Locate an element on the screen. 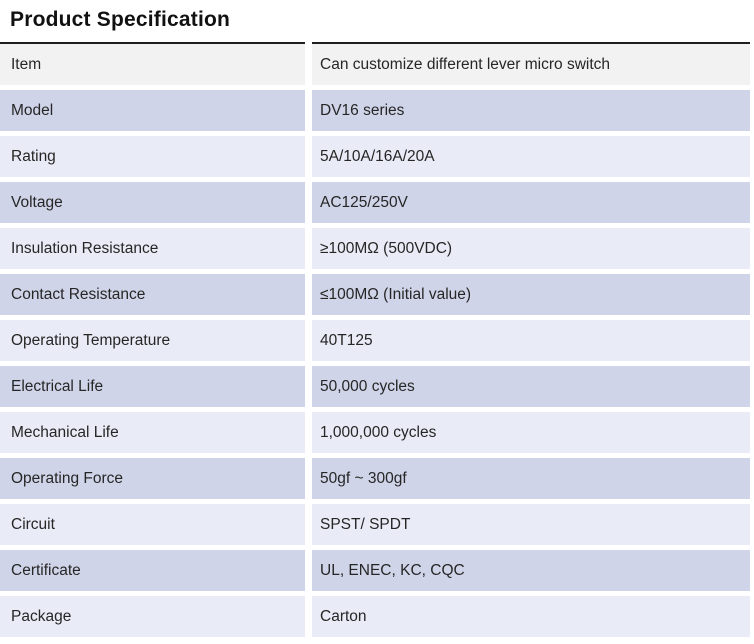  row-label: Operating Force is located at coordinates (152, 478).